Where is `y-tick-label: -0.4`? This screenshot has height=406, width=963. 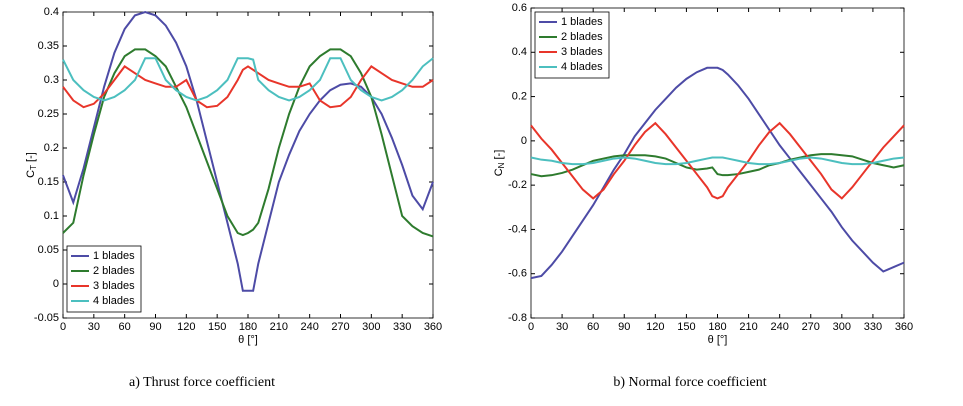 y-tick-label: -0.4 is located at coordinates (517, 229).